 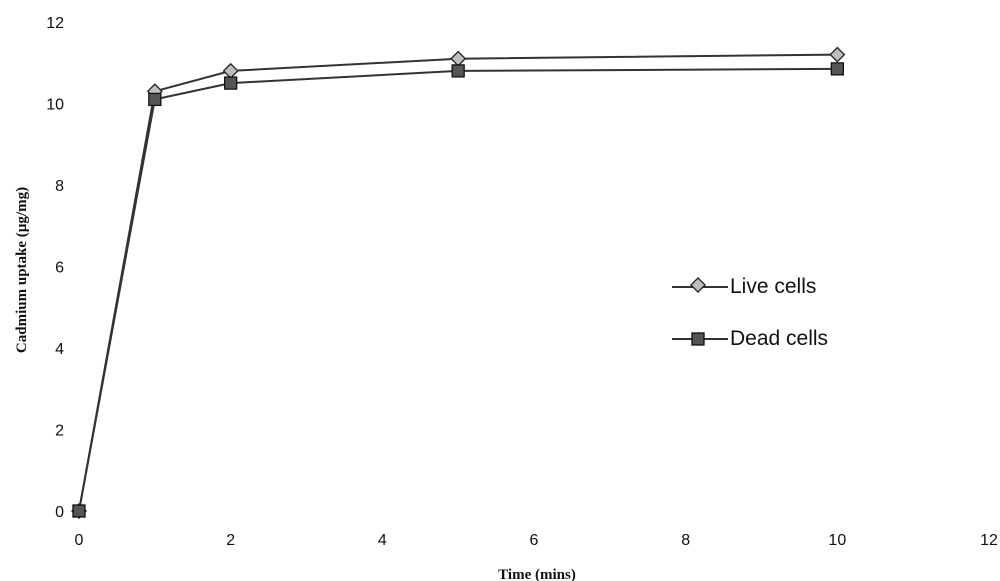 I want to click on y-tick-label: 4, so click(x=59, y=349).